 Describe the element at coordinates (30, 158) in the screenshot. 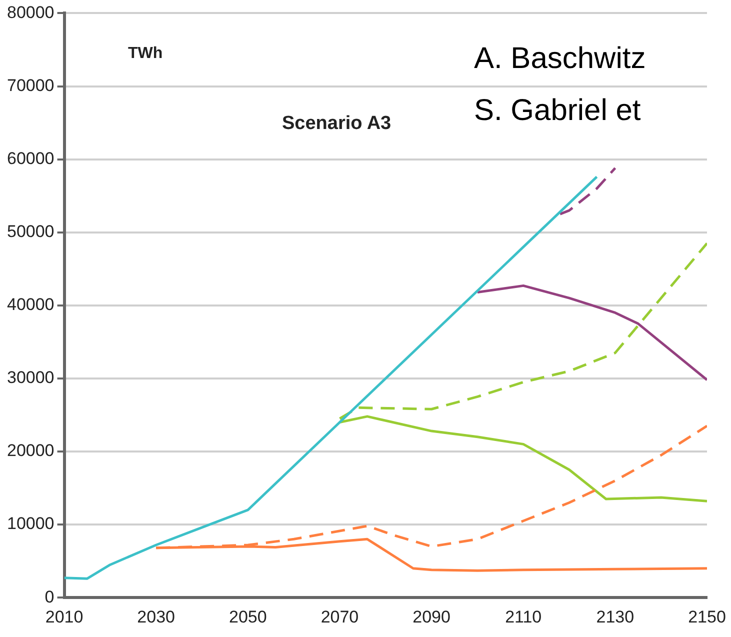

I see `y-tick-label: 60000` at that location.